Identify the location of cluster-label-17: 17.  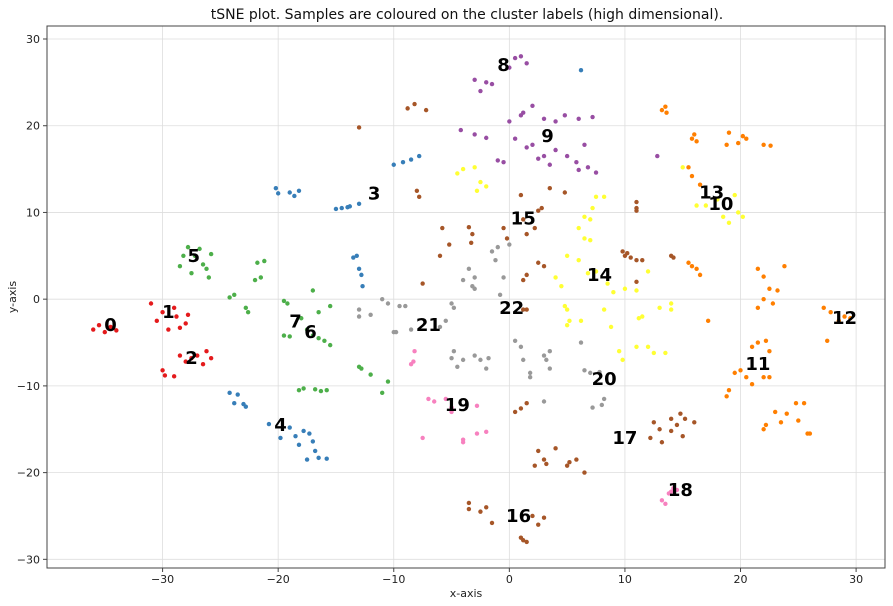
(624, 438).